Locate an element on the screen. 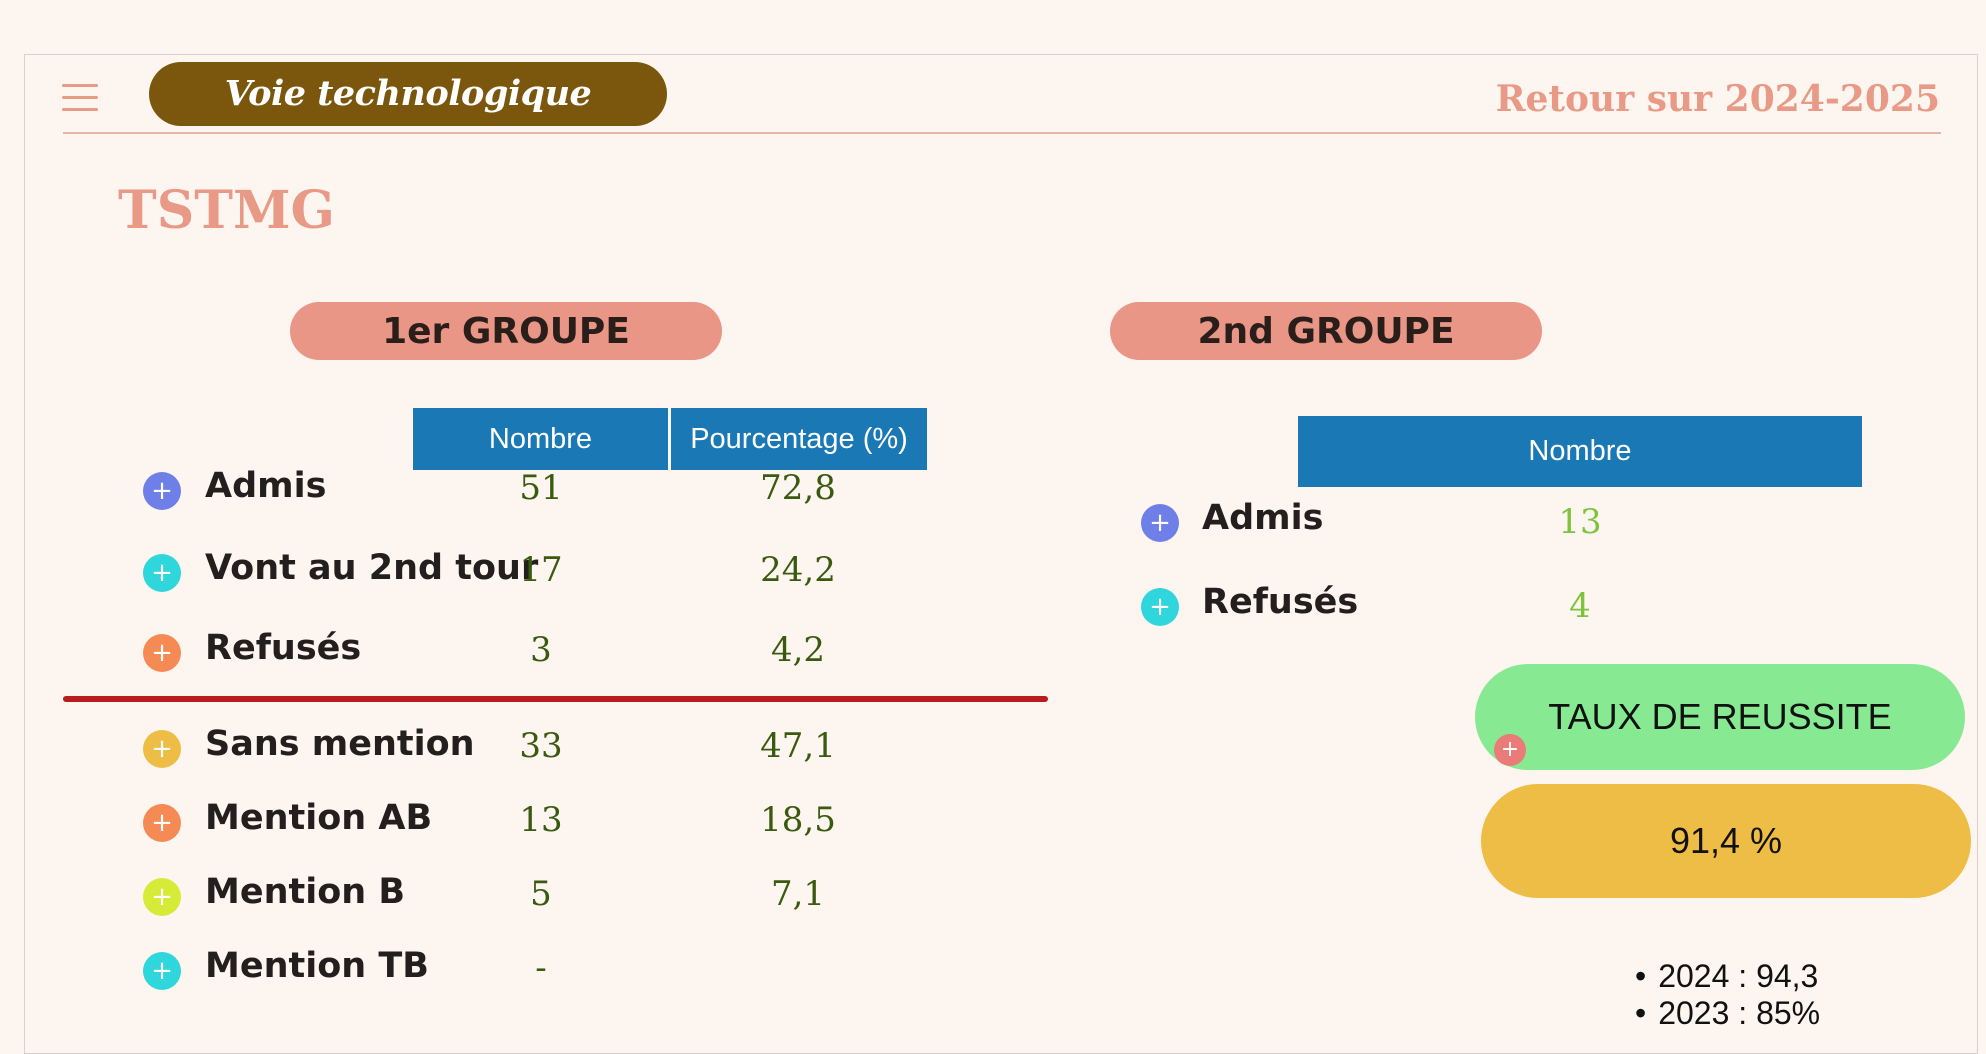 The width and height of the screenshot is (1986, 1054). row-label: Mention TB is located at coordinates (317, 966).